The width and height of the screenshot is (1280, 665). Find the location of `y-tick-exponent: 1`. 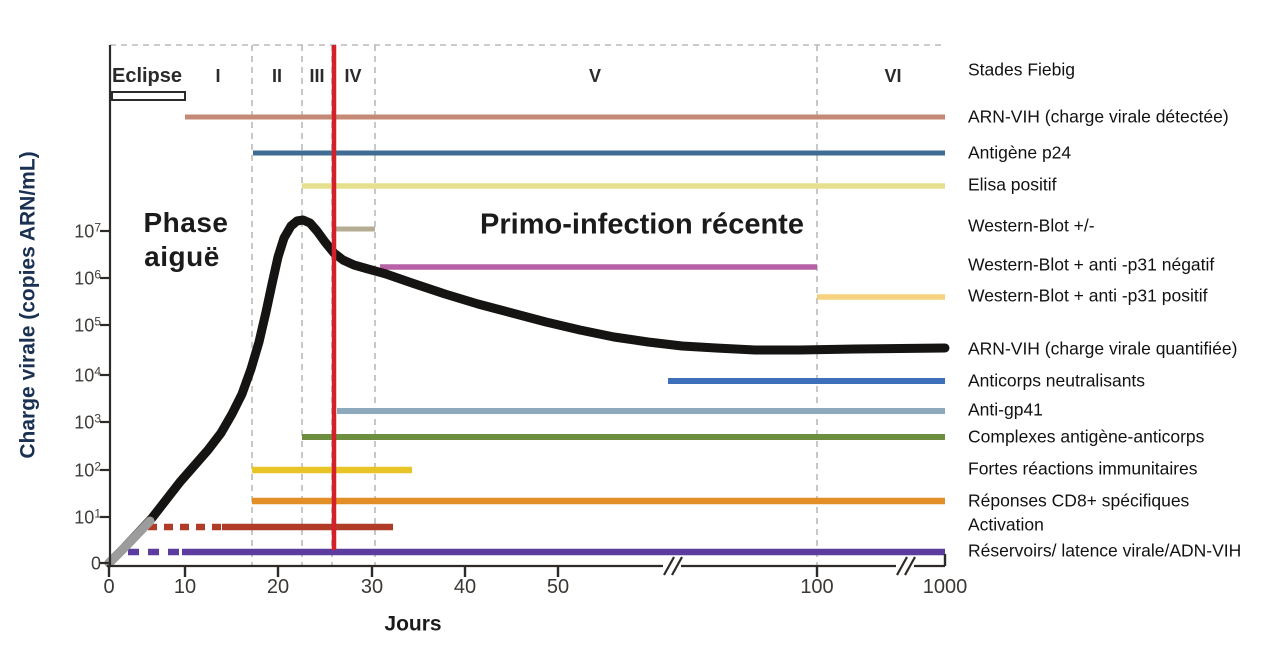

y-tick-exponent: 1 is located at coordinates (97, 513).